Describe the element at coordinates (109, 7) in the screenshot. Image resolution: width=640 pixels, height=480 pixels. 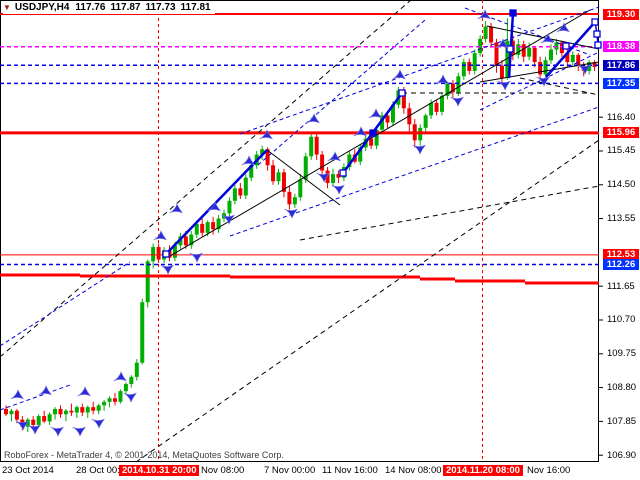
I see `ohlc-header: ▼ USDJPY,H4 117.76 117.87 117.73 117.81` at that location.